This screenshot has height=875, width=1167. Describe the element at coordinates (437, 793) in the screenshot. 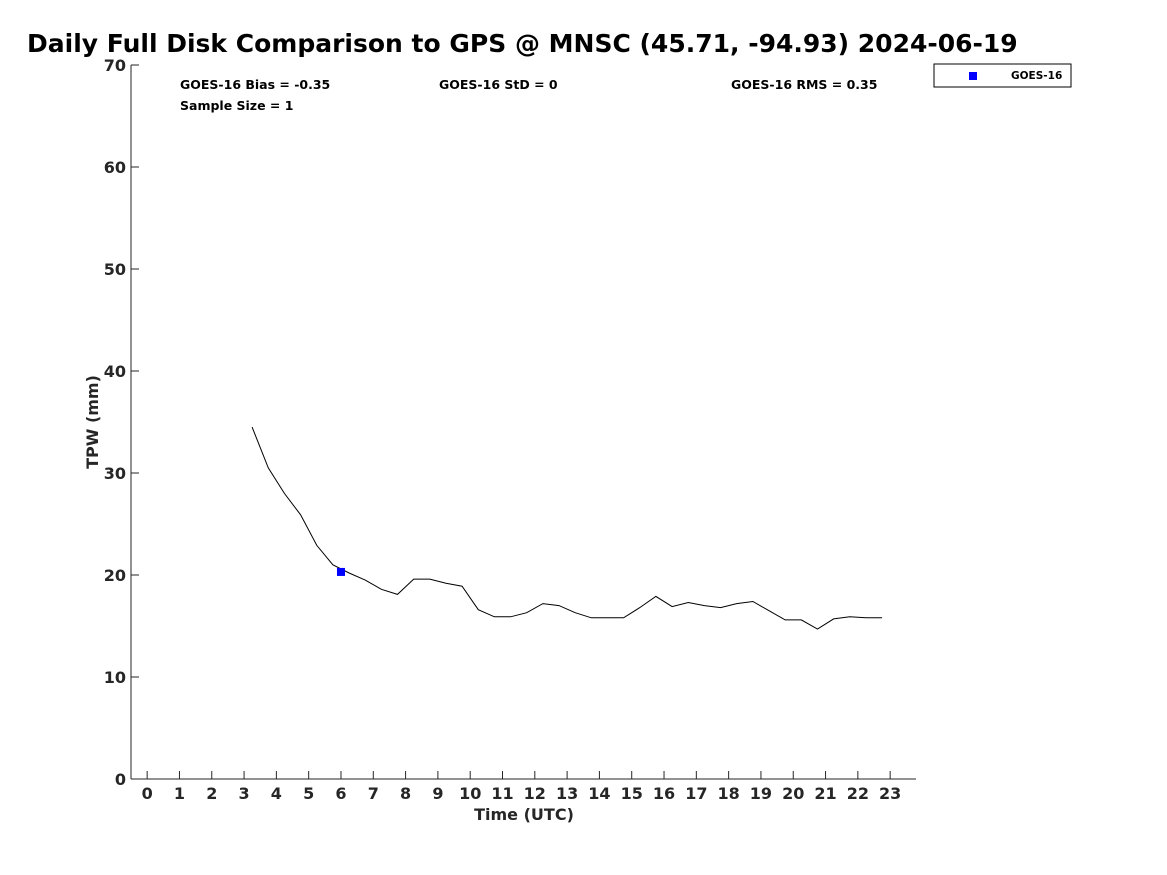

I see `x-tick-label: 9` at that location.